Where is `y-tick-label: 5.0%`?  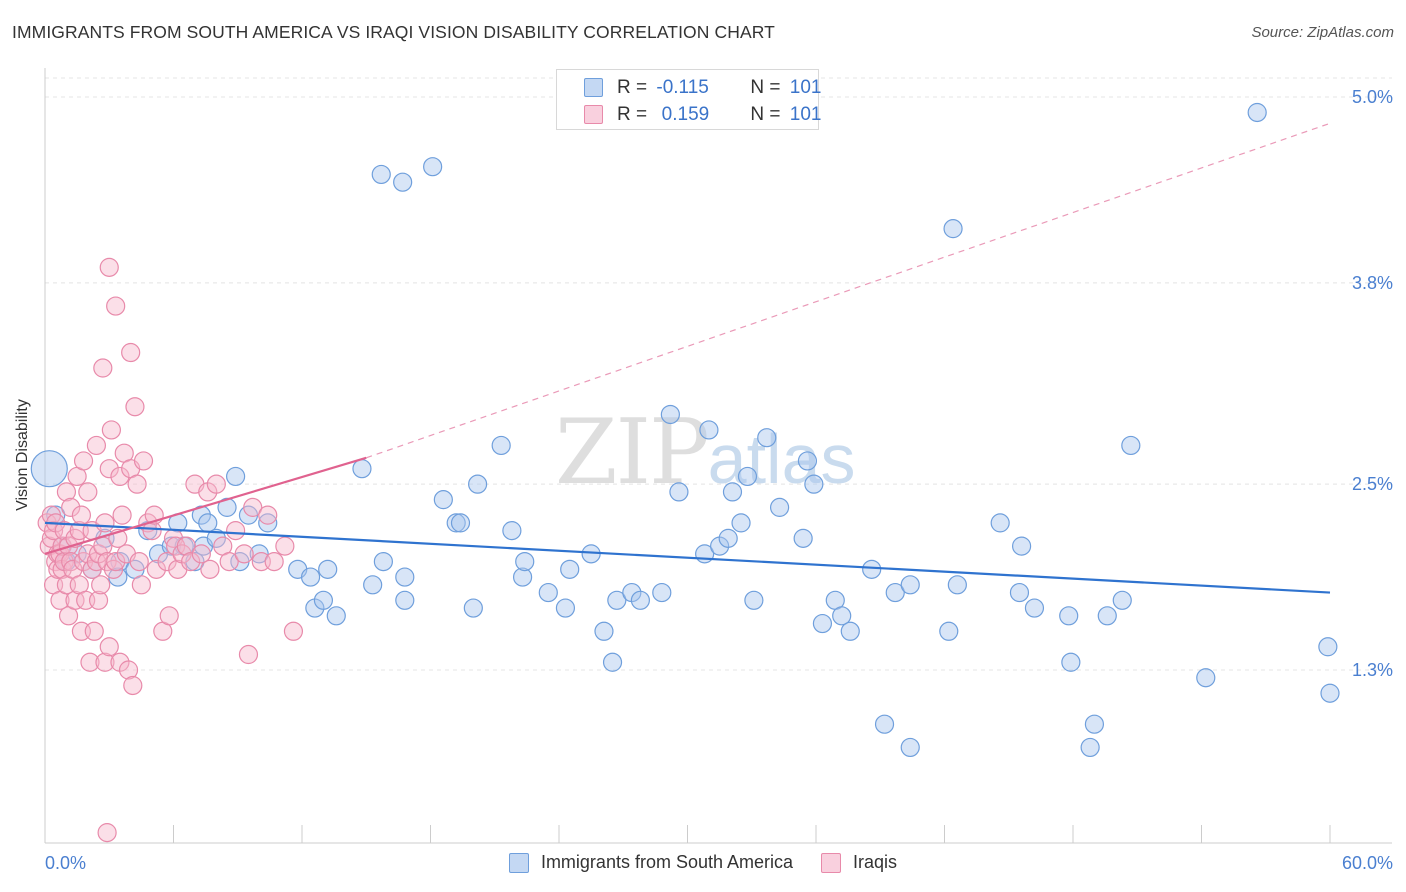
y-tick-label: 5.0% is located at coordinates (1372, 97).